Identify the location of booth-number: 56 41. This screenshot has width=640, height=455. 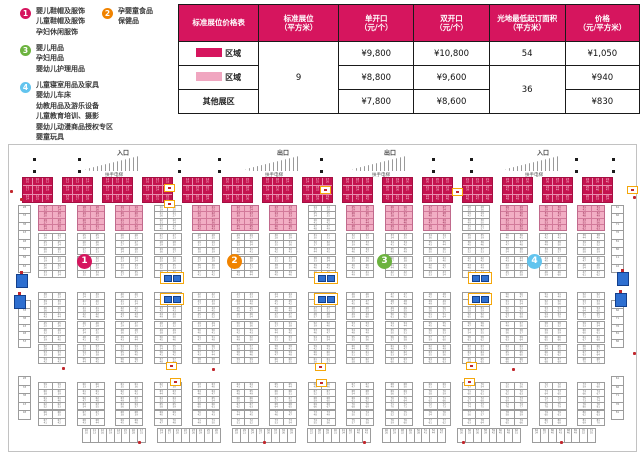
(161, 354).